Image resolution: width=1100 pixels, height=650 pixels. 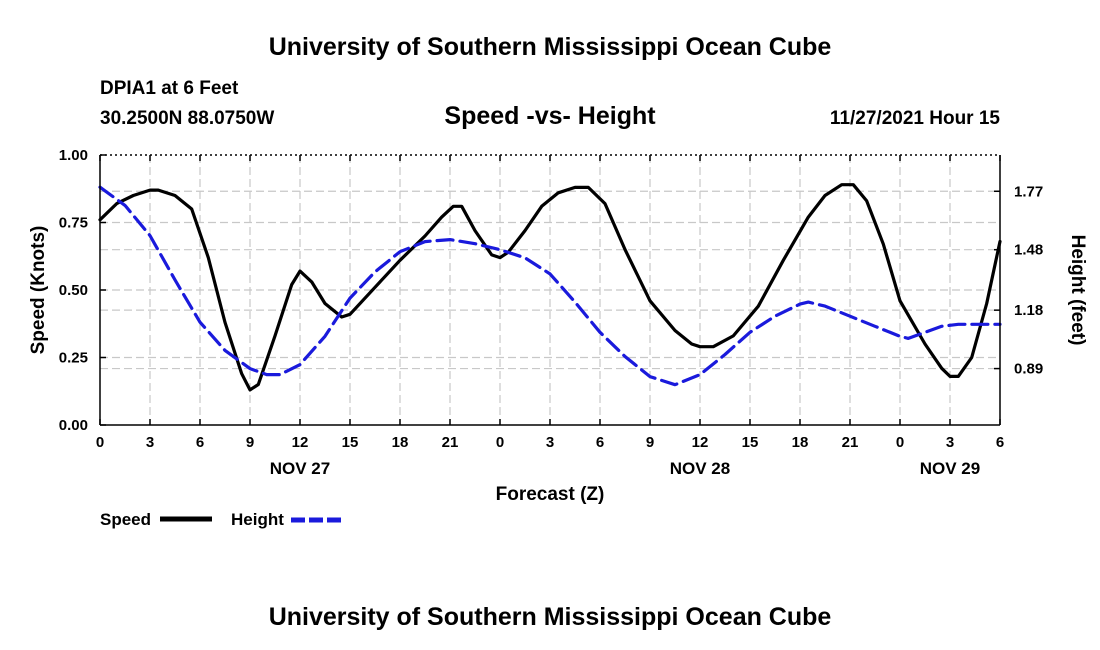 What do you see at coordinates (169, 88) in the screenshot?
I see `station-label: DPIA1 at 6 Feet` at bounding box center [169, 88].